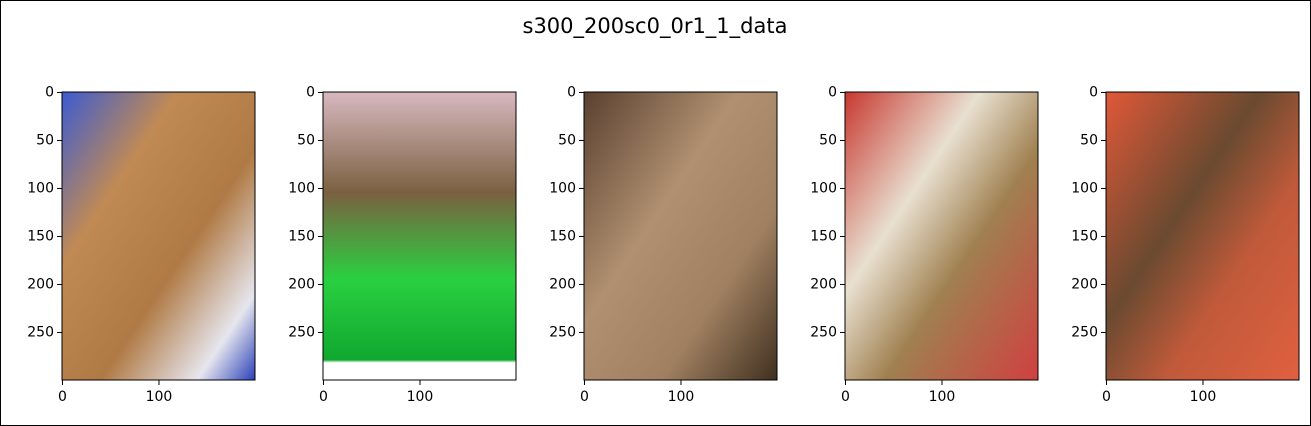 This screenshot has height=426, width=1311. What do you see at coordinates (655, 26) in the screenshot?
I see `figure-title: s300_200sc0_0r1_1_data` at bounding box center [655, 26].